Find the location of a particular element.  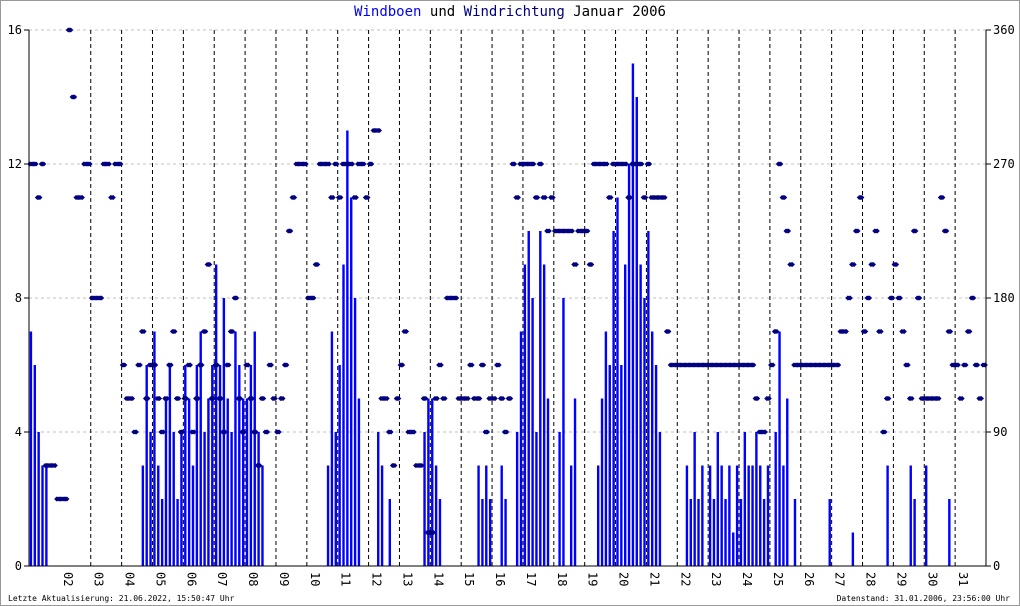

title-and: und is located at coordinates (442, 12).